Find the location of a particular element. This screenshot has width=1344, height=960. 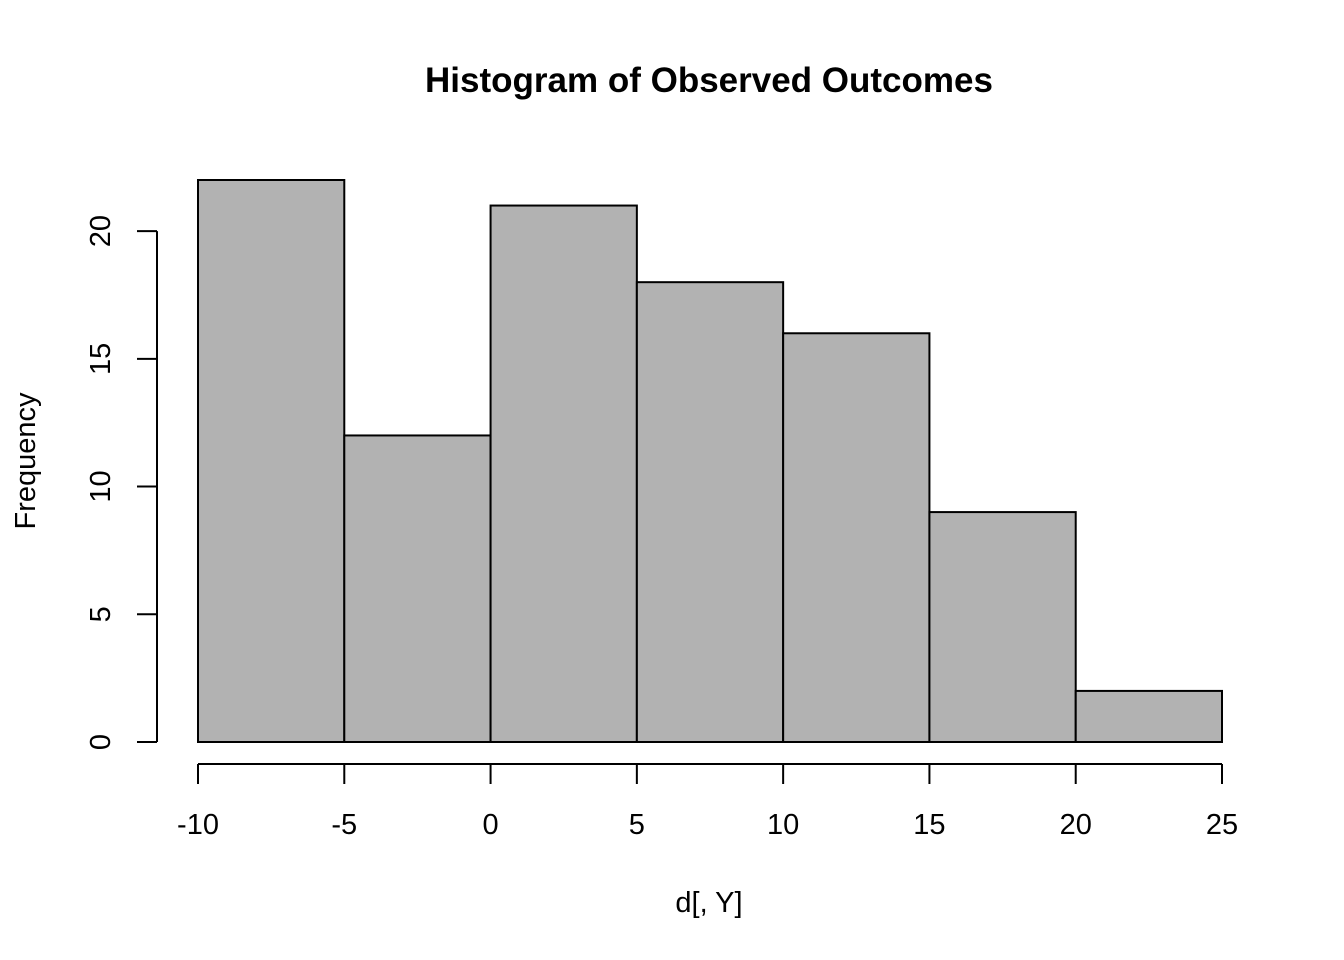

x-tick-label: 5 is located at coordinates (637, 825).